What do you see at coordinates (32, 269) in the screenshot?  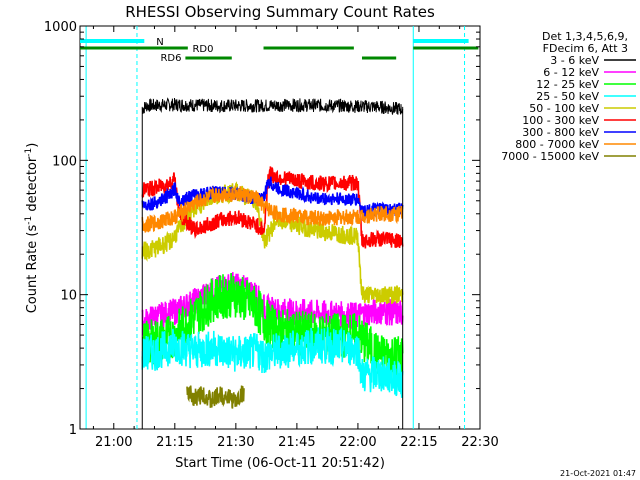 I see `y-axis-label-main: Count Rate (s` at bounding box center [32, 269].